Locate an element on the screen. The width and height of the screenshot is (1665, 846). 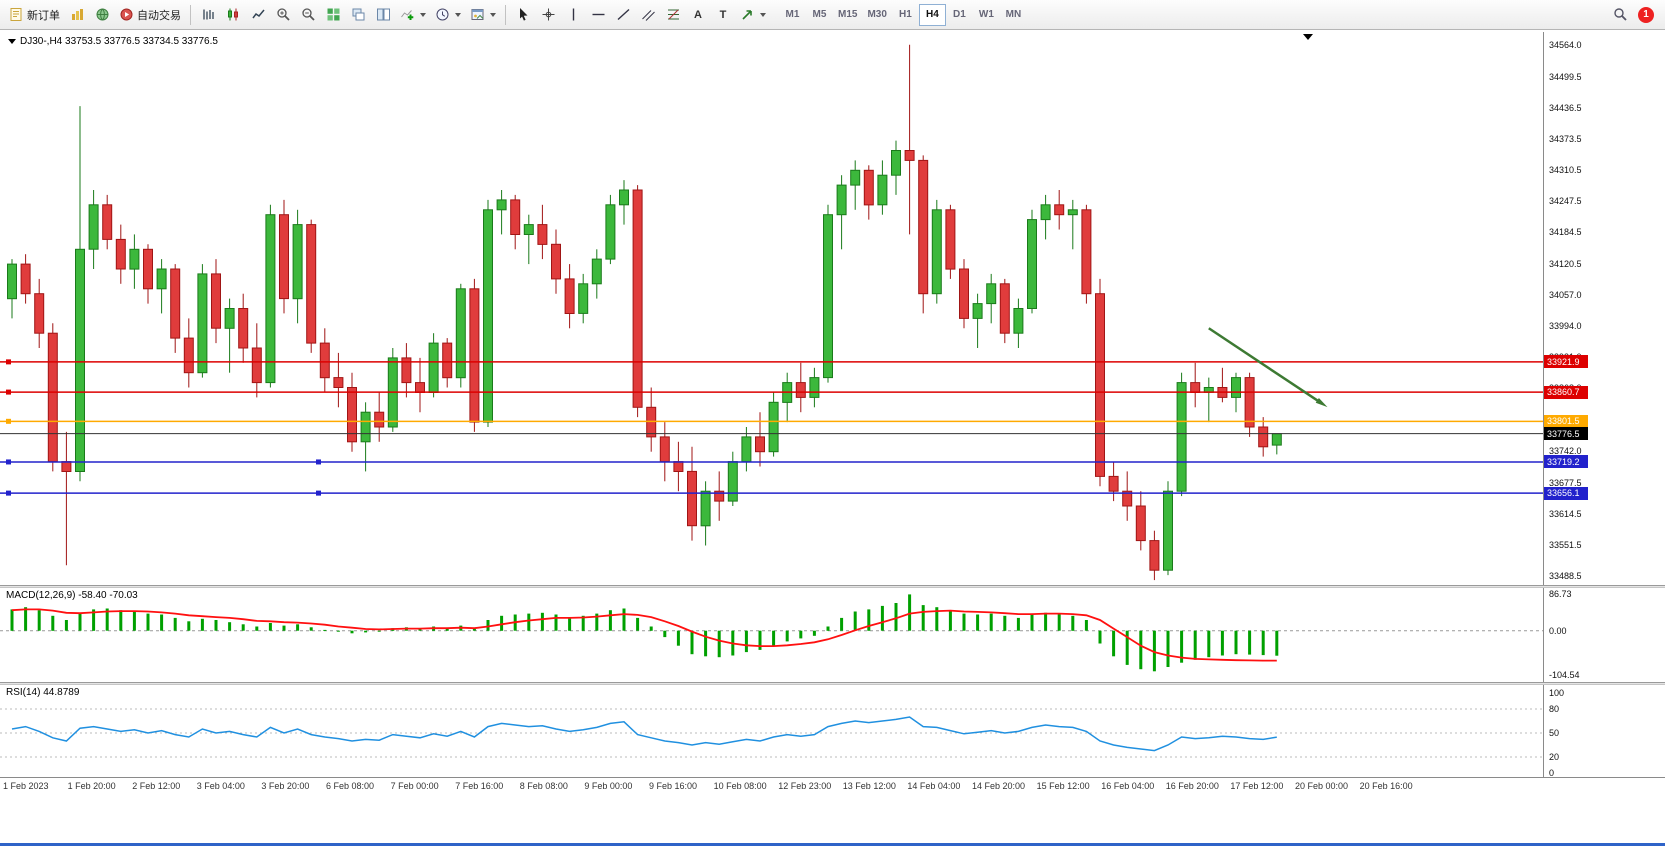
new-order-button: 新订单 is located at coordinates (34, 15).